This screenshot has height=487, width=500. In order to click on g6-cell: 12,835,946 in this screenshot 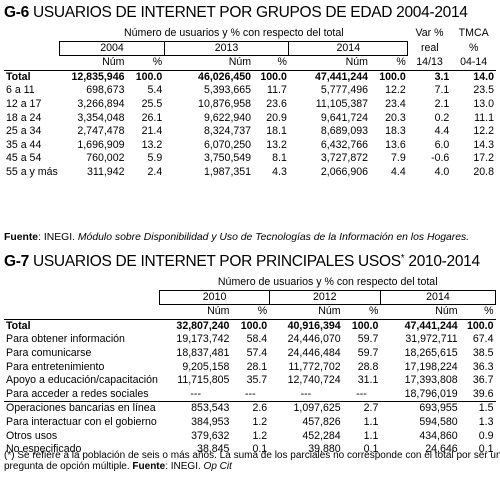, I will do `click(98, 76)`.